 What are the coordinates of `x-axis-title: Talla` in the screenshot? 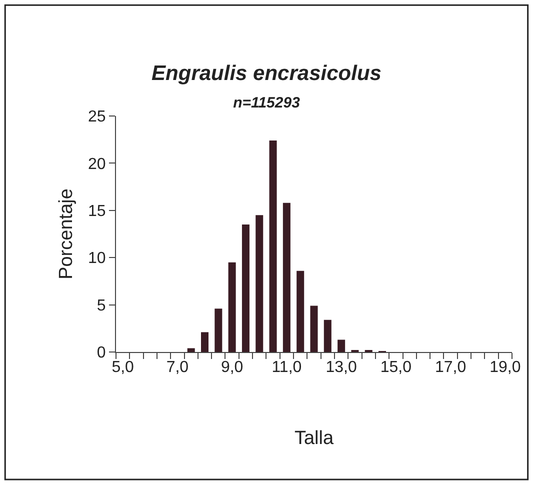 It's located at (314, 438).